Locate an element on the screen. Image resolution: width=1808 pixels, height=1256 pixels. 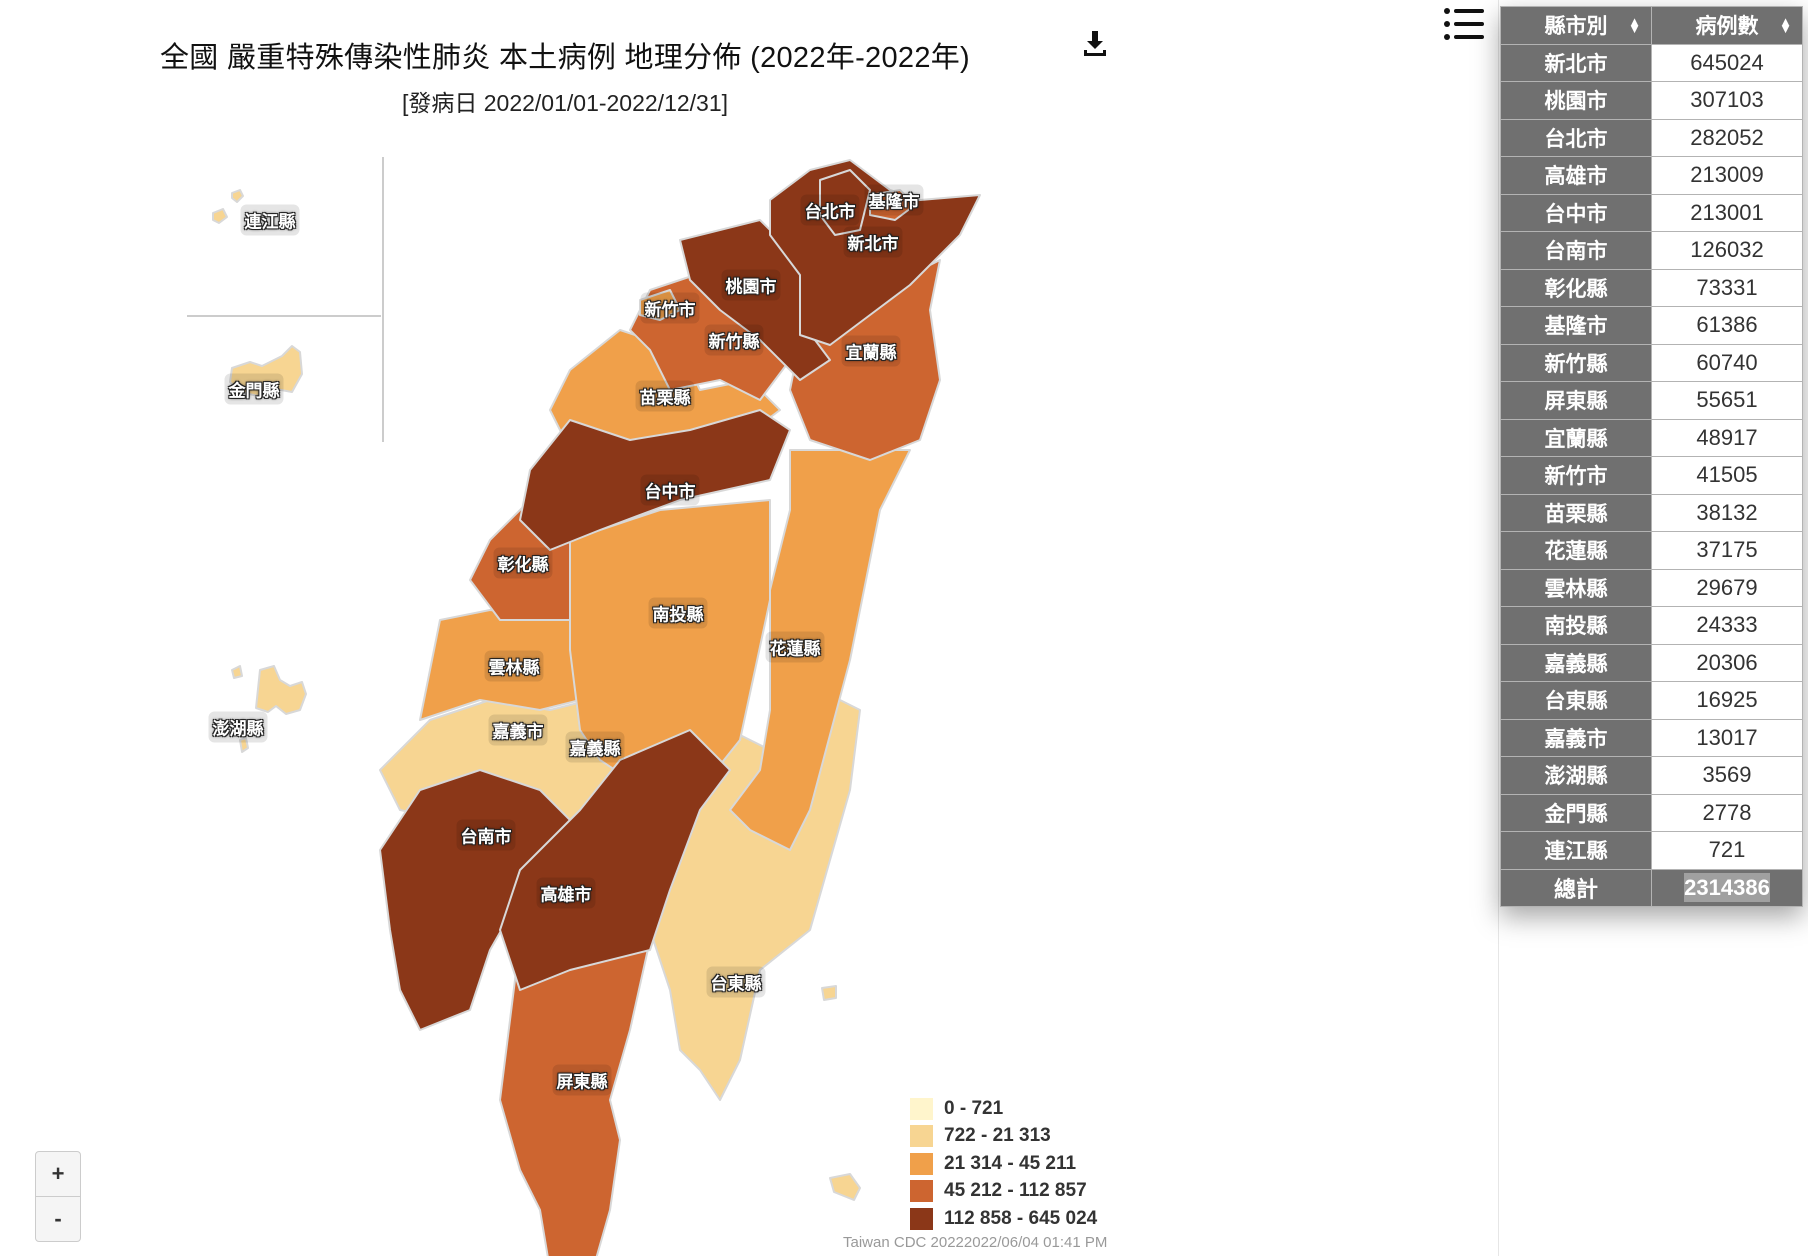
county-cell: 高雄市 is located at coordinates (1576, 175).